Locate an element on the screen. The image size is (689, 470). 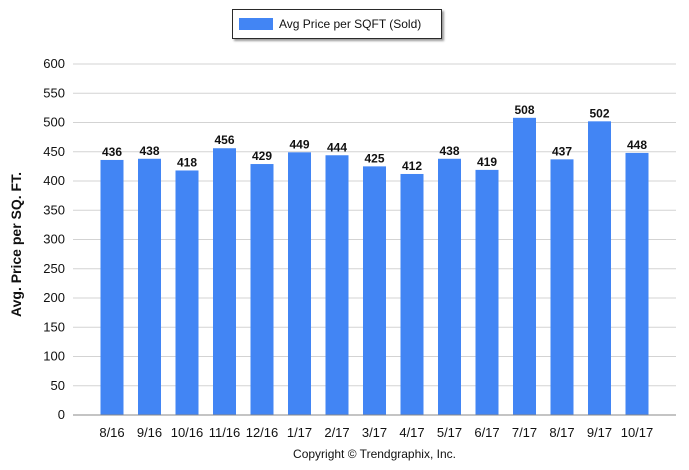
x-tick-label: 1/17 is located at coordinates (299, 432).